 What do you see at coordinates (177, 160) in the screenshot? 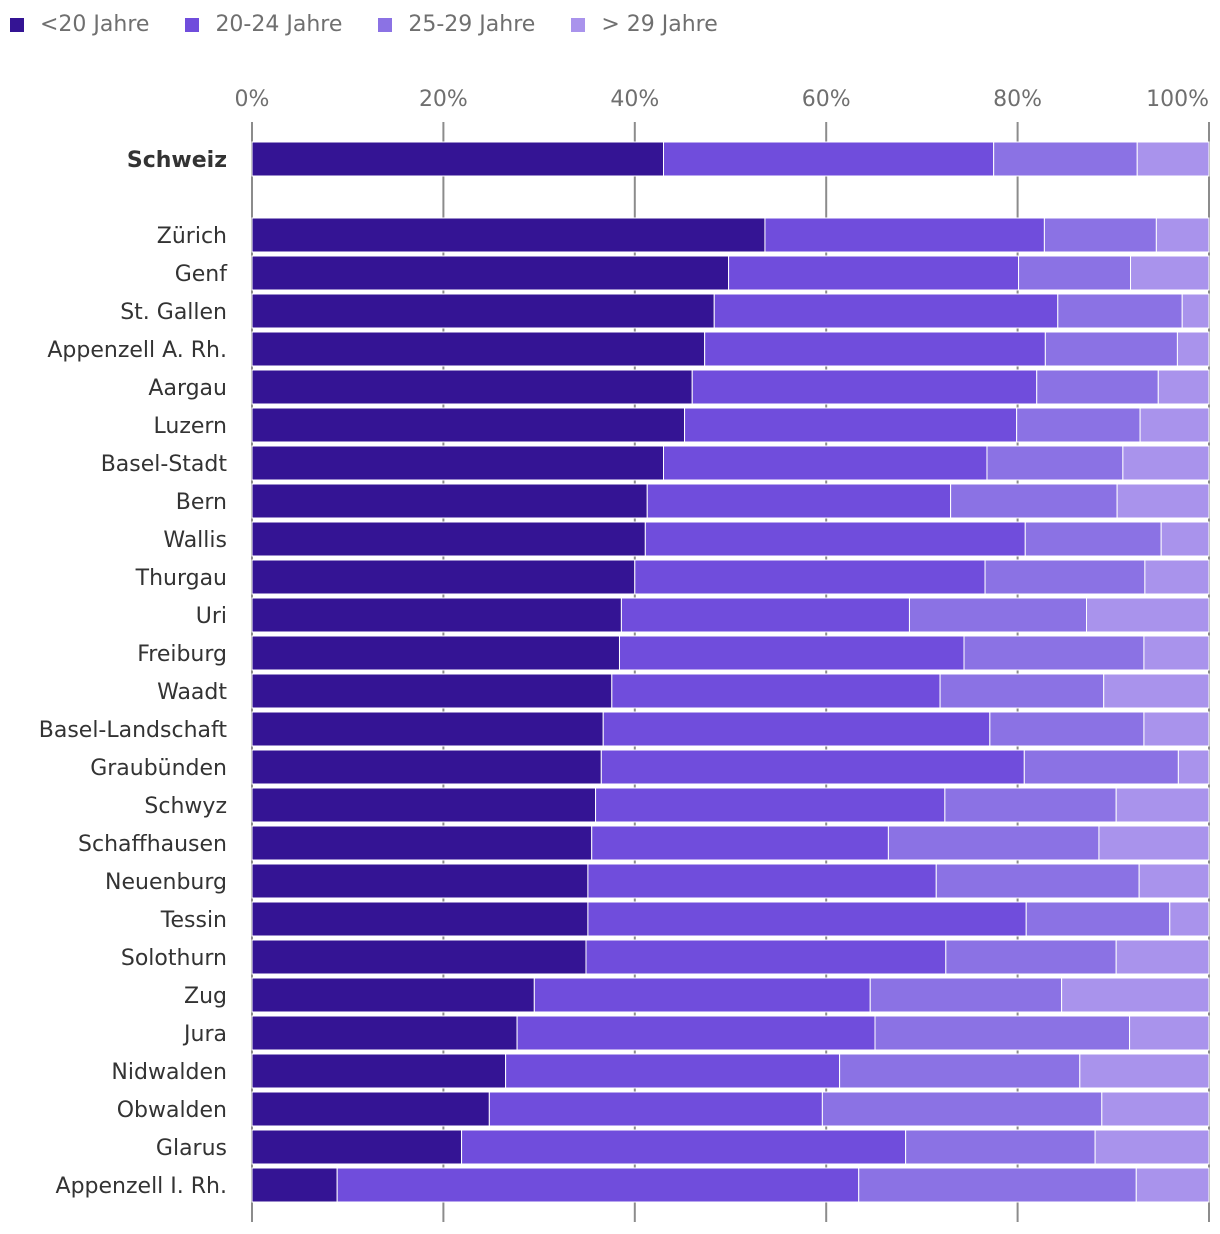
I see `category-label: Schweiz` at bounding box center [177, 160].